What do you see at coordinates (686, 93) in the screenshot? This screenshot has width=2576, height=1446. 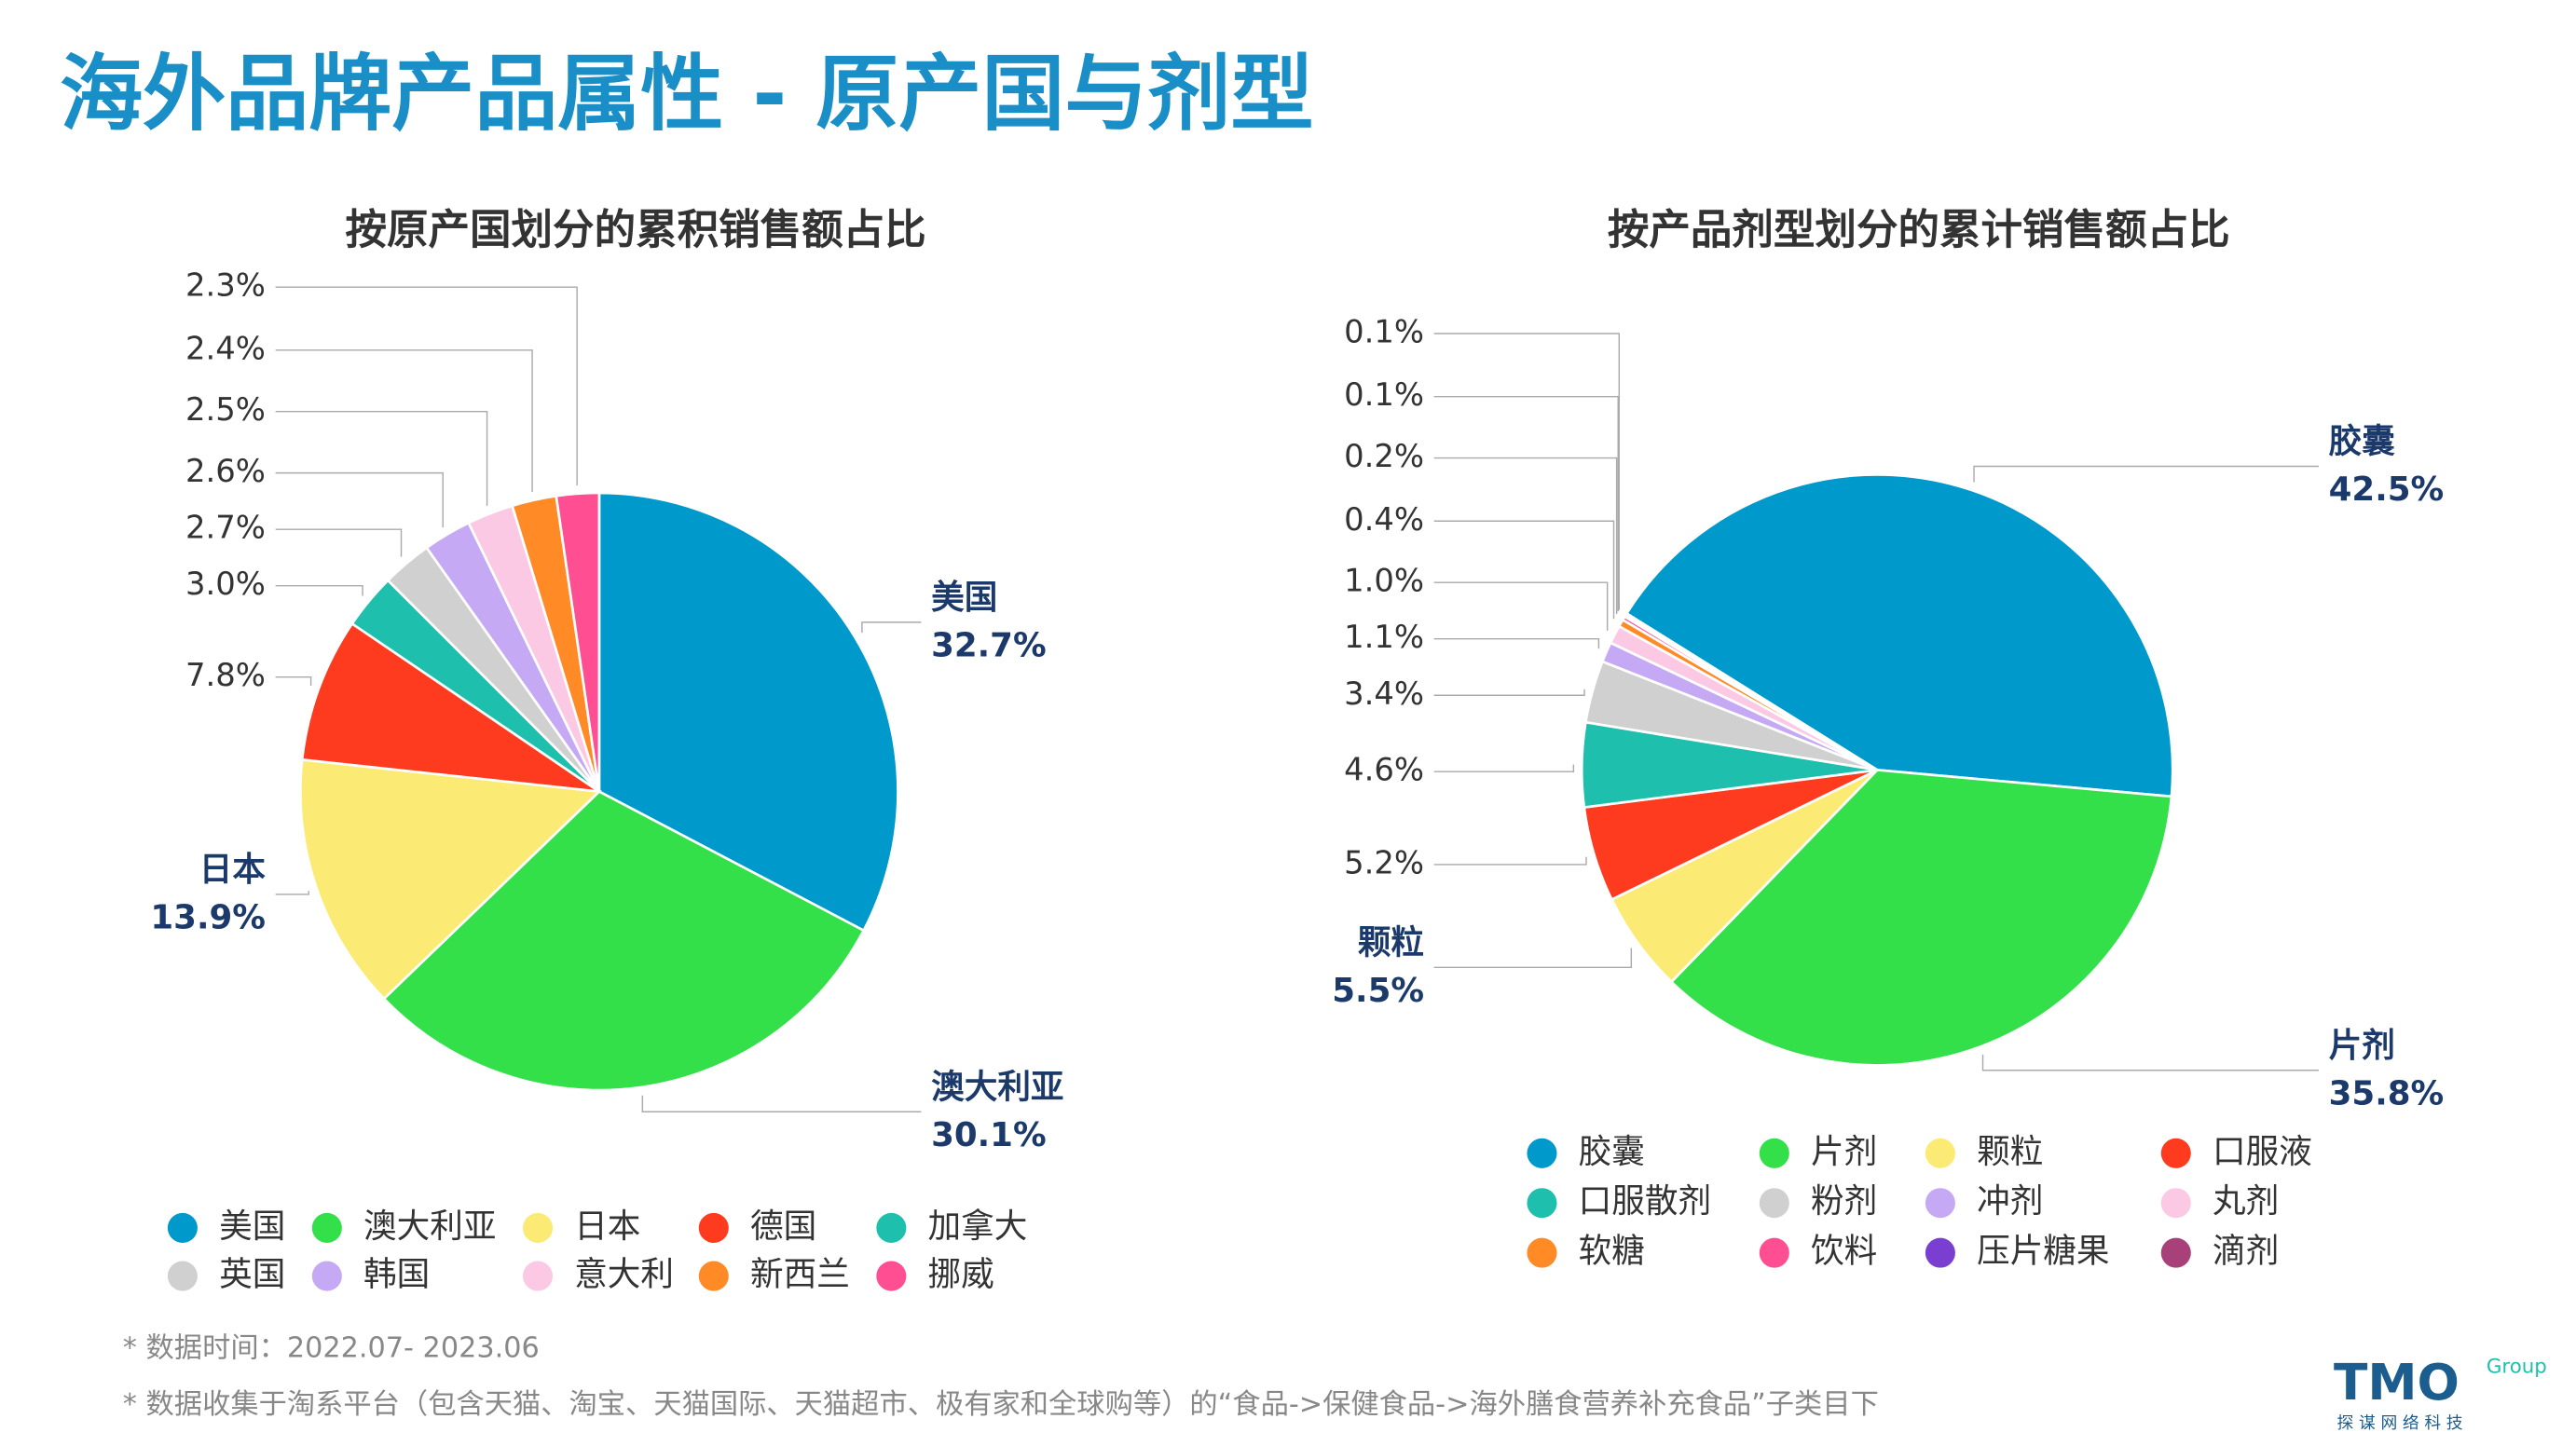 I see `slide-title: 海外品牌产品属性 - 原产国与剂型` at bounding box center [686, 93].